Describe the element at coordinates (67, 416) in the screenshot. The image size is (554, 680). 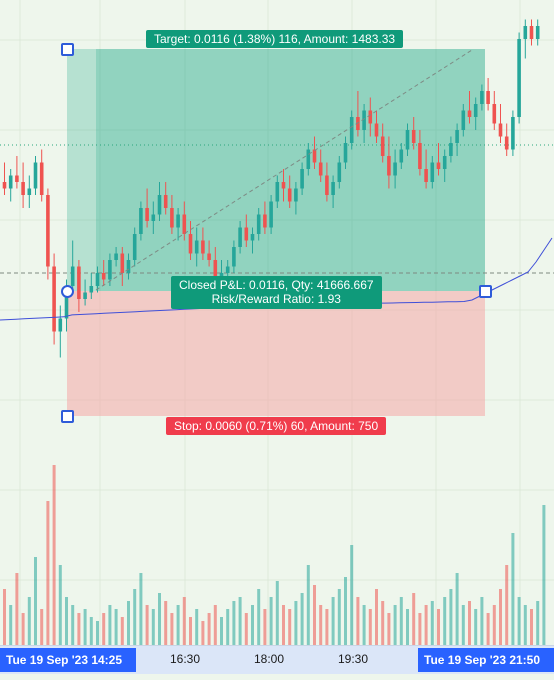
I see `stop-handle` at that location.